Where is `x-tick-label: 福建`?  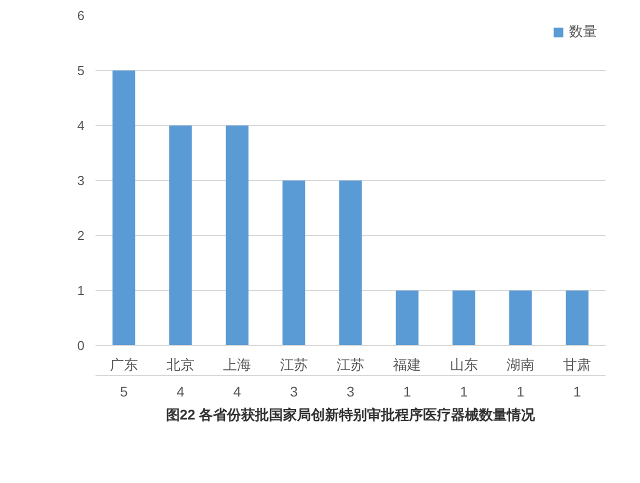 x-tick-label: 福建 is located at coordinates (407, 364).